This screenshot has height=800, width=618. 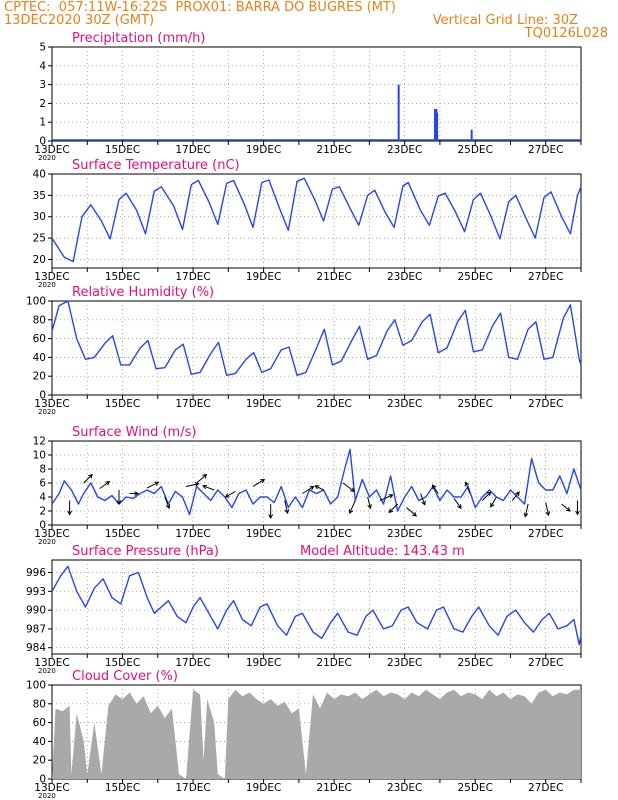 I want to click on panel-title: Precipitation (mm/h), so click(x=138, y=38).